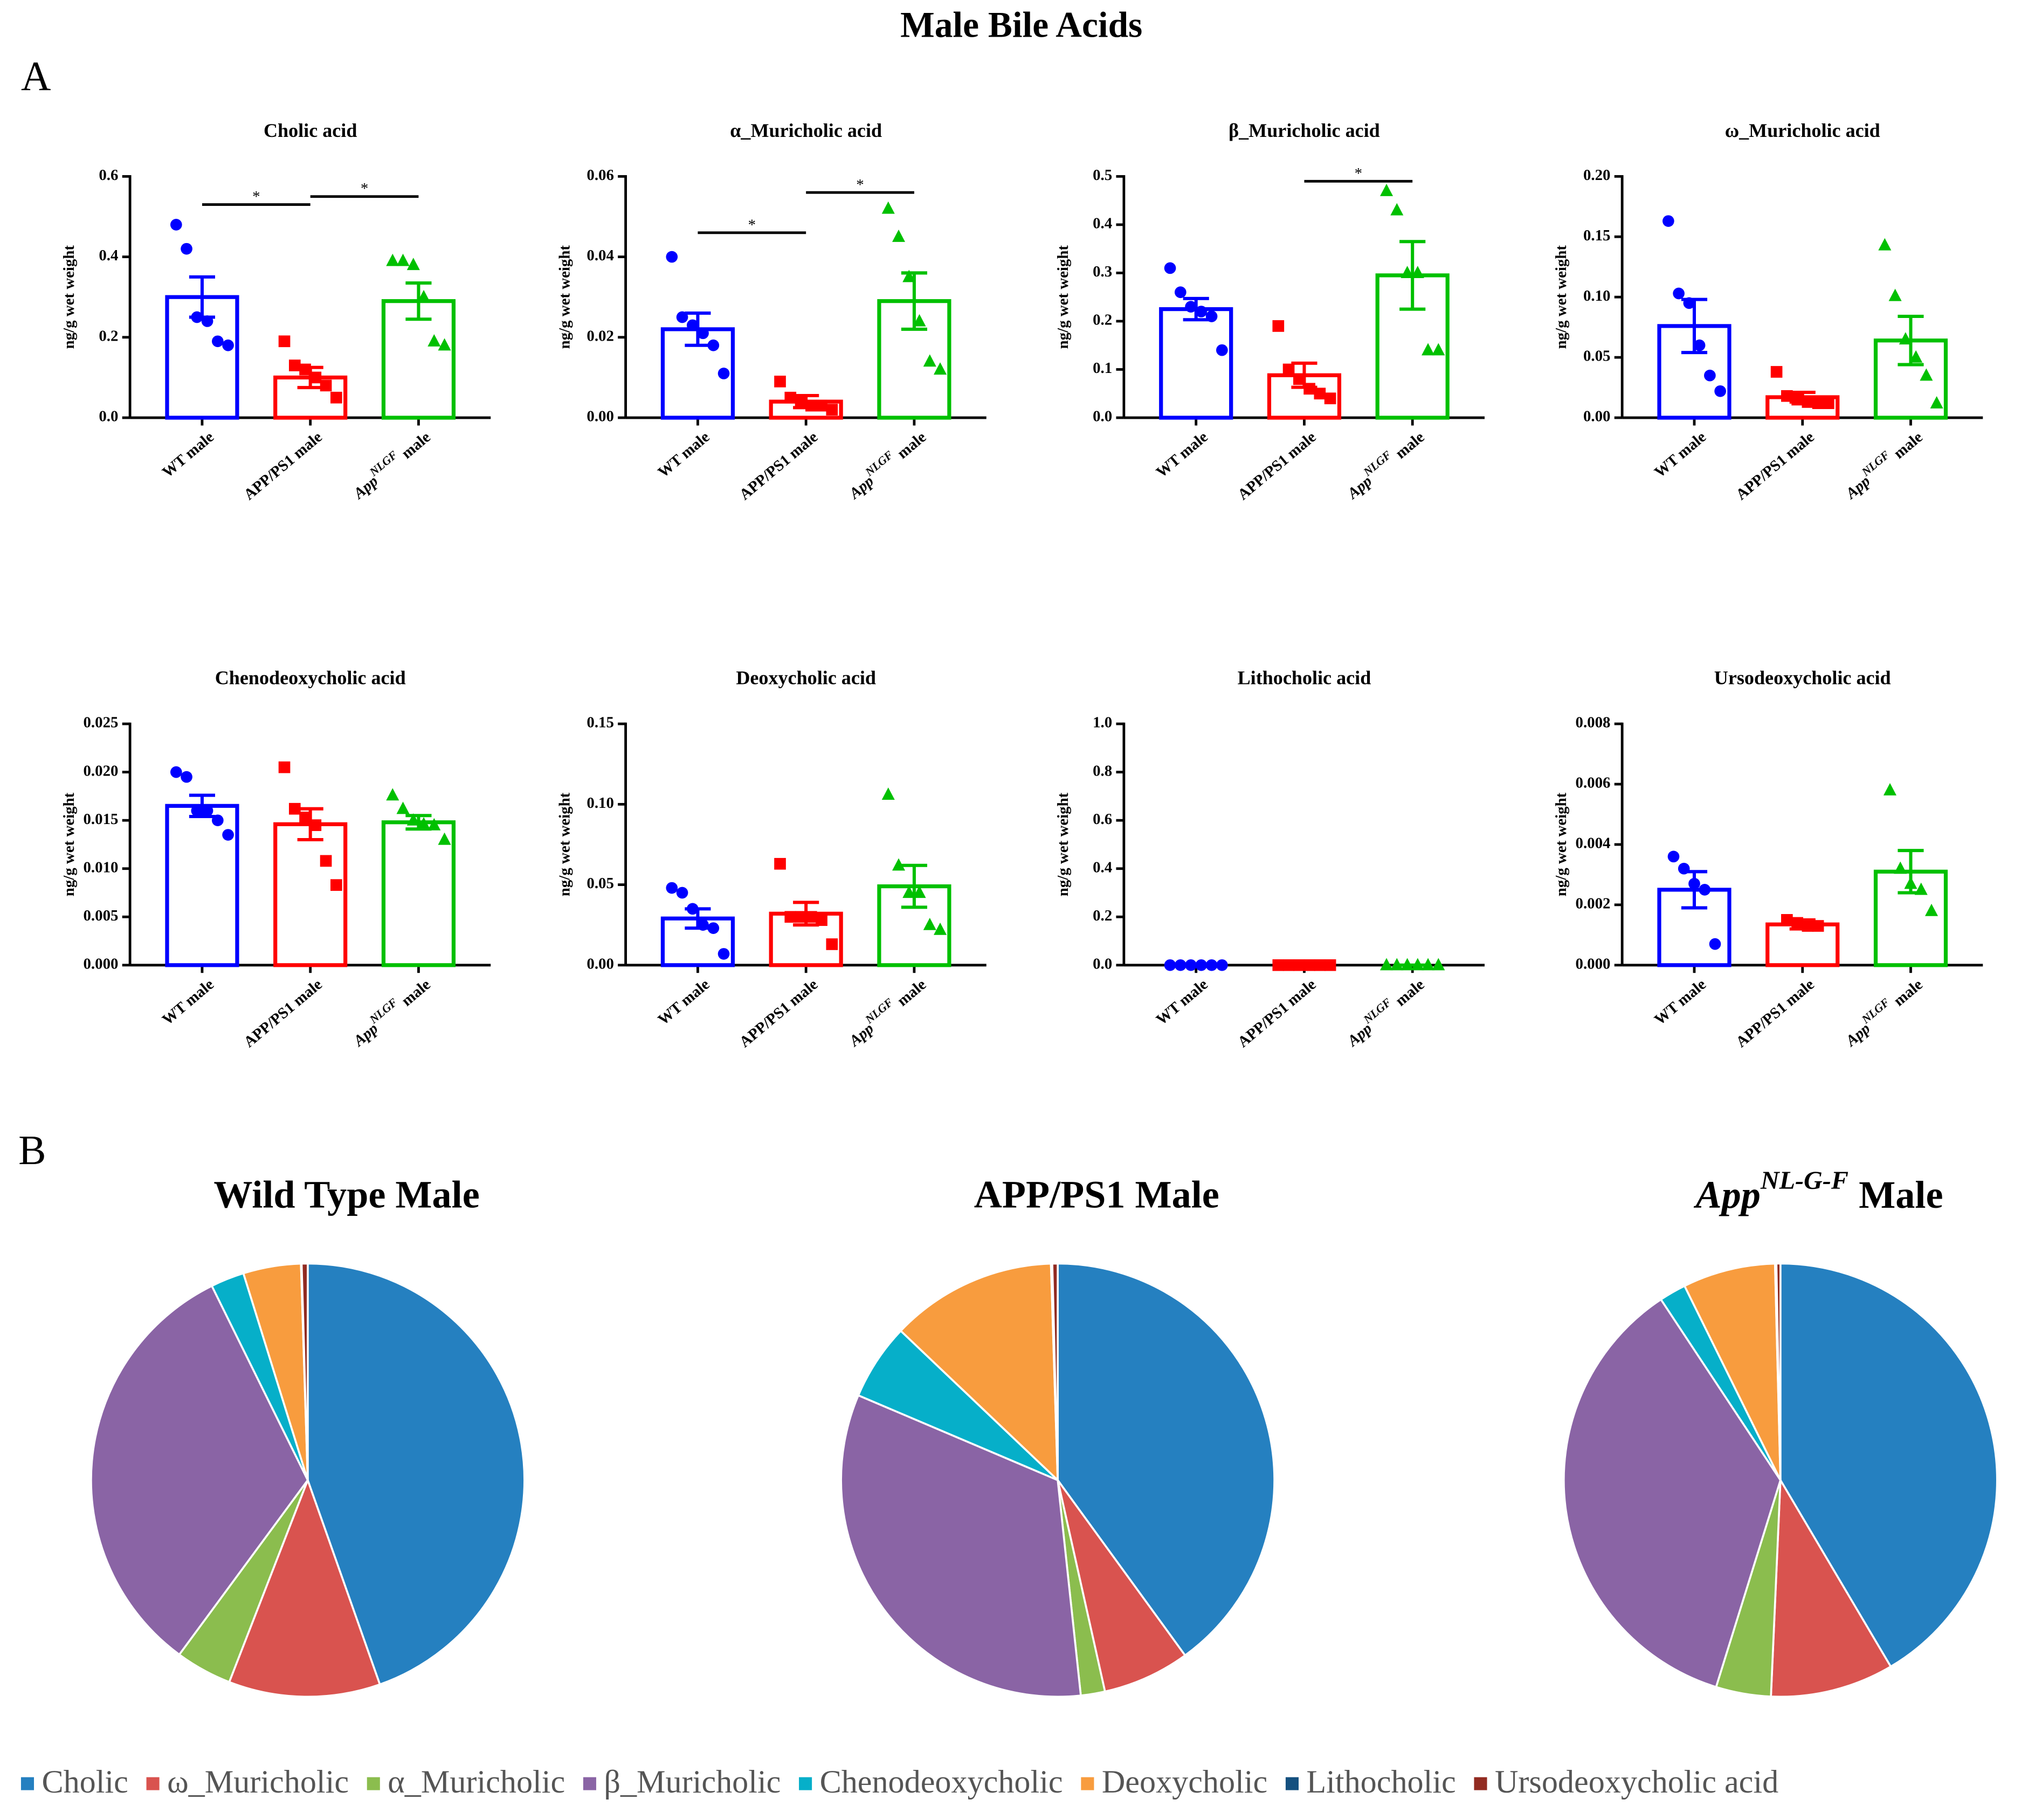 The width and height of the screenshot is (2035, 1820). Describe the element at coordinates (1102, 963) in the screenshot. I see `y-tick-label: 0.0` at that location.